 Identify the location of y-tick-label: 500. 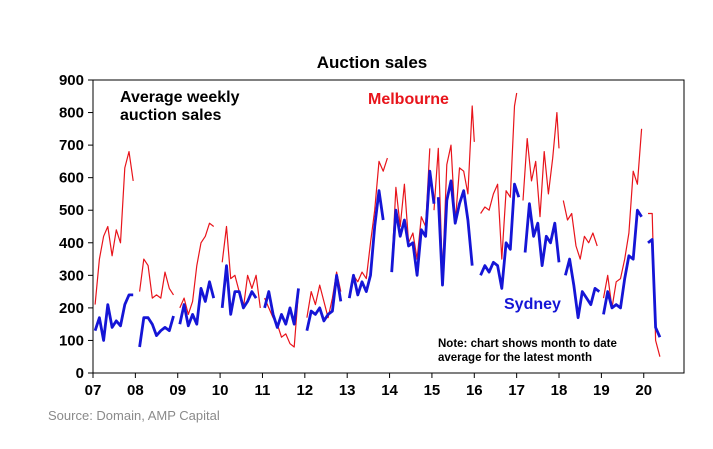
(71, 210).